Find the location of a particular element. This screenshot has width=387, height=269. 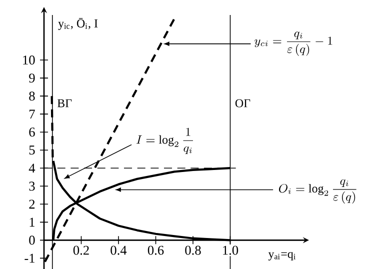

x-tick-label: 0.6 is located at coordinates (156, 250).